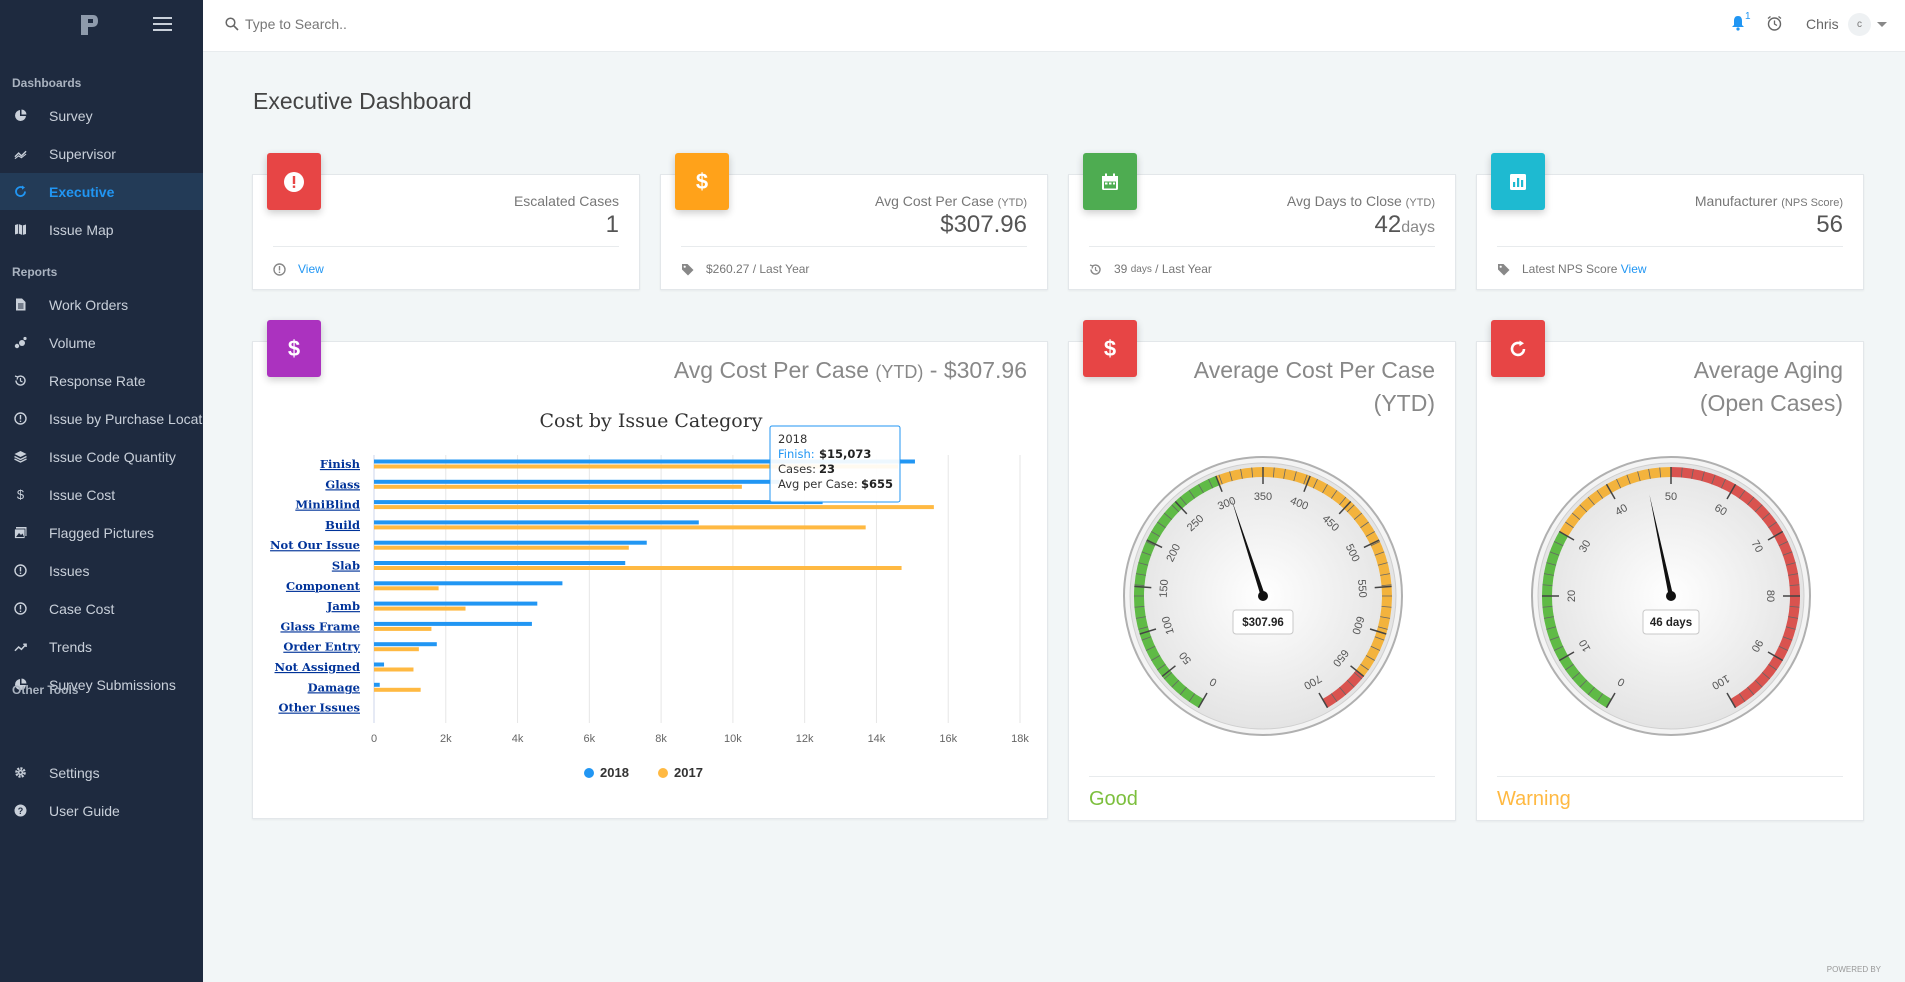 This screenshot has width=1905, height=982. Describe the element at coordinates (1770, 596) in the screenshot. I see `gauge-tick-label: 80` at that location.